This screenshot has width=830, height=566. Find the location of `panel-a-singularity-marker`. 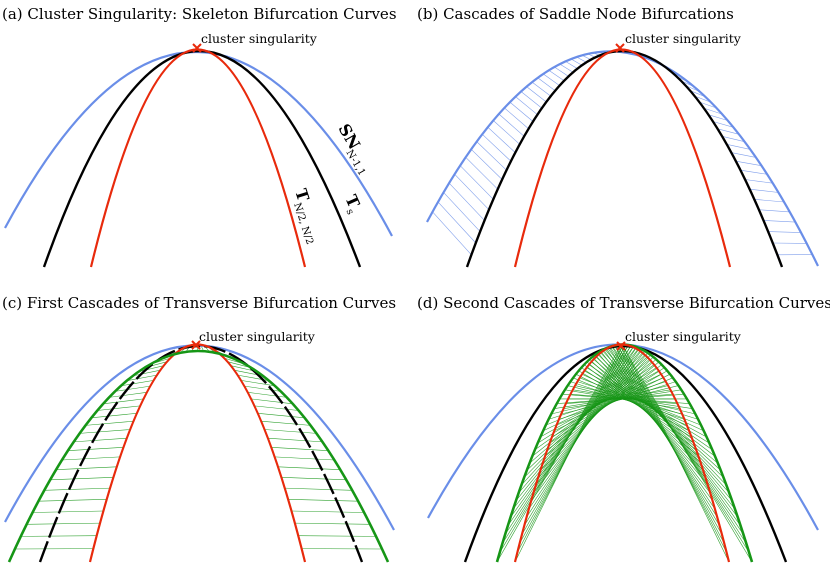

panel-a-singularity-marker is located at coordinates (197, 48).